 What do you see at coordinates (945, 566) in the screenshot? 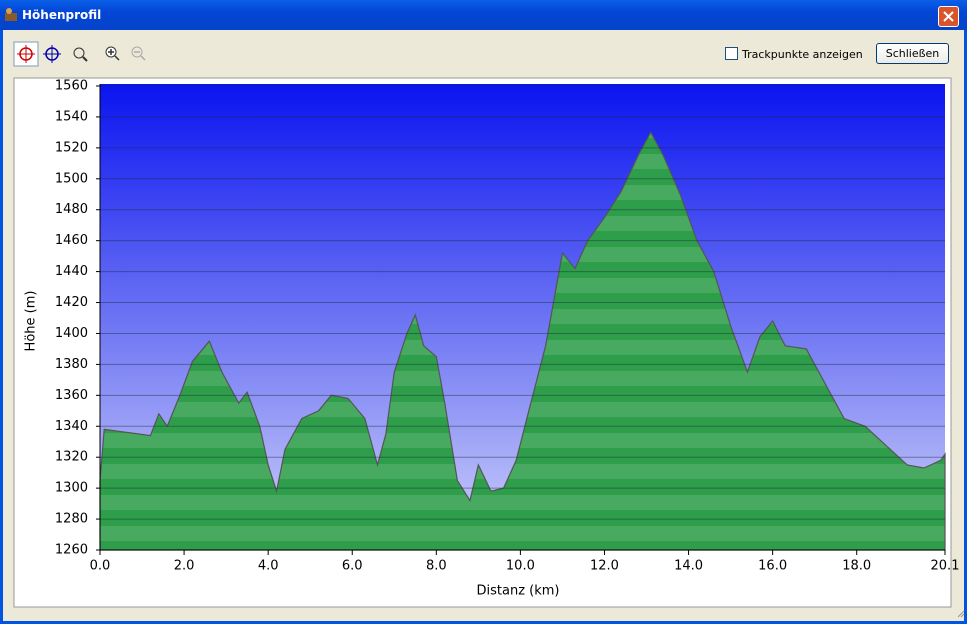
I see `x-tick-label: 20.1` at bounding box center [945, 566].